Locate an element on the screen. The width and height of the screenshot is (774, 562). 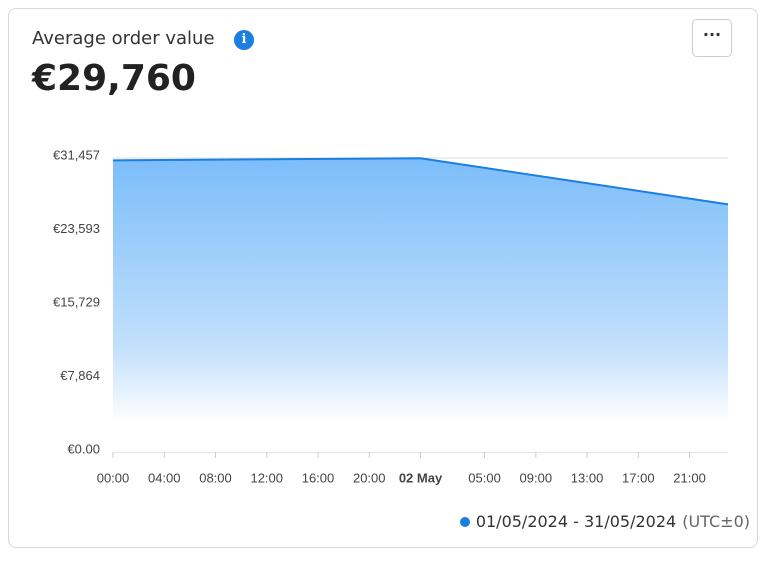
x-tick-label: 08:00 is located at coordinates (215, 477).